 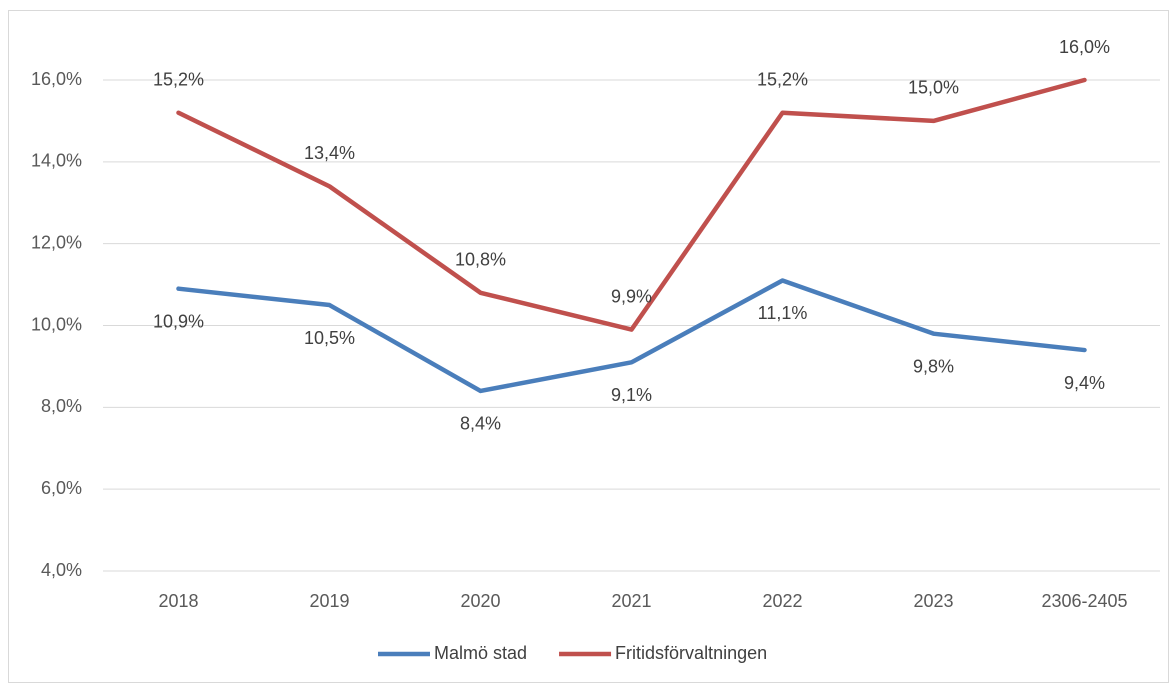 What do you see at coordinates (782, 601) in the screenshot?
I see `x-tick-label: 2022` at bounding box center [782, 601].